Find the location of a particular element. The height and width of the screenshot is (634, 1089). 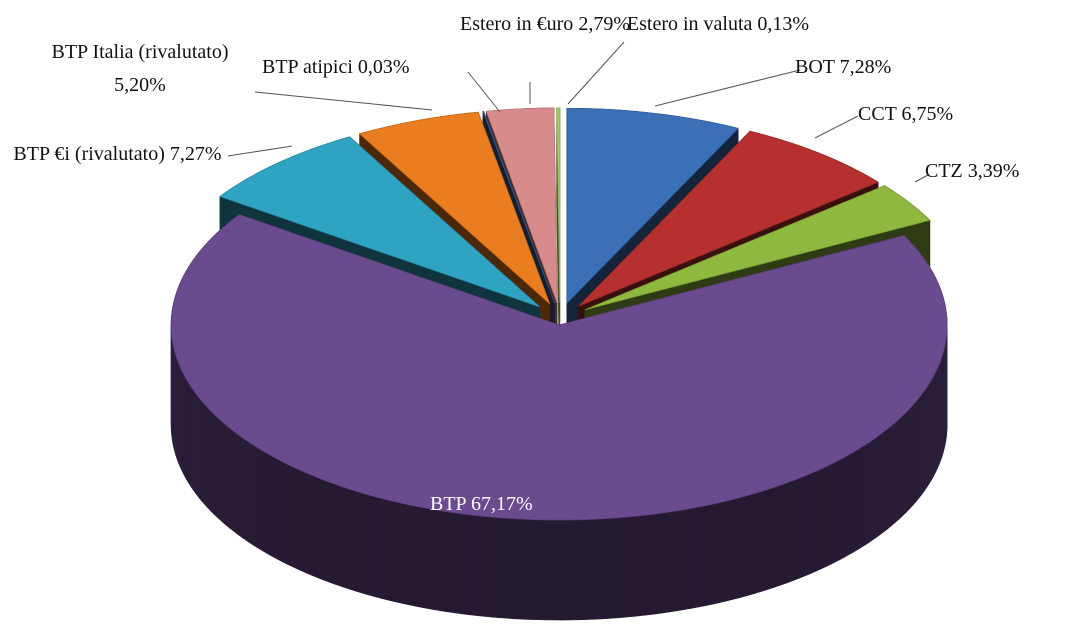

value-label: 7,28% is located at coordinates (865, 67).